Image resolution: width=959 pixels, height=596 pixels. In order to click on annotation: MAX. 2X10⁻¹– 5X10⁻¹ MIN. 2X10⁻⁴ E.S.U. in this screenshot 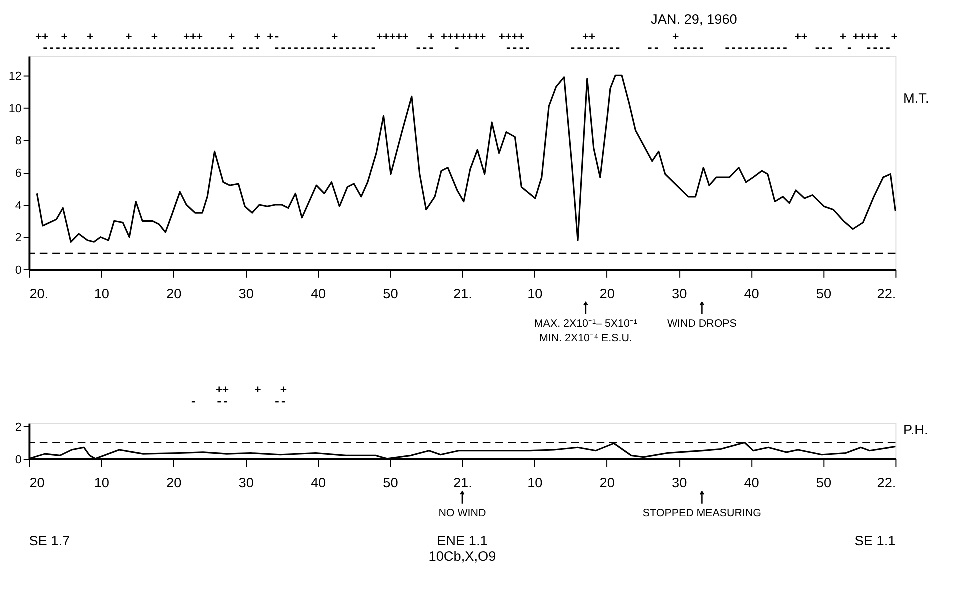, I will do `click(586, 331)`.